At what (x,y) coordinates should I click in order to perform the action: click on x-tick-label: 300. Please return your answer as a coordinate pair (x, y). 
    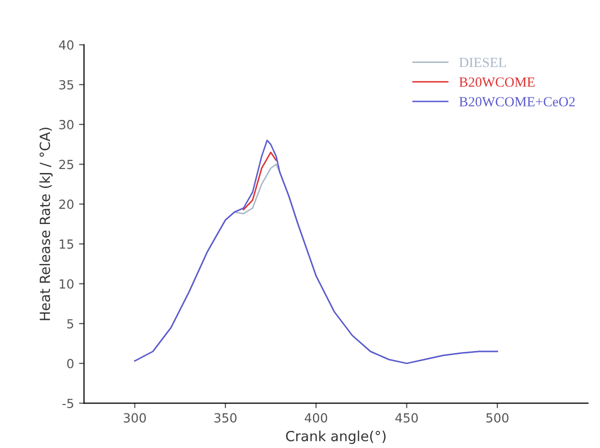
    Looking at the image, I should click on (135, 418).